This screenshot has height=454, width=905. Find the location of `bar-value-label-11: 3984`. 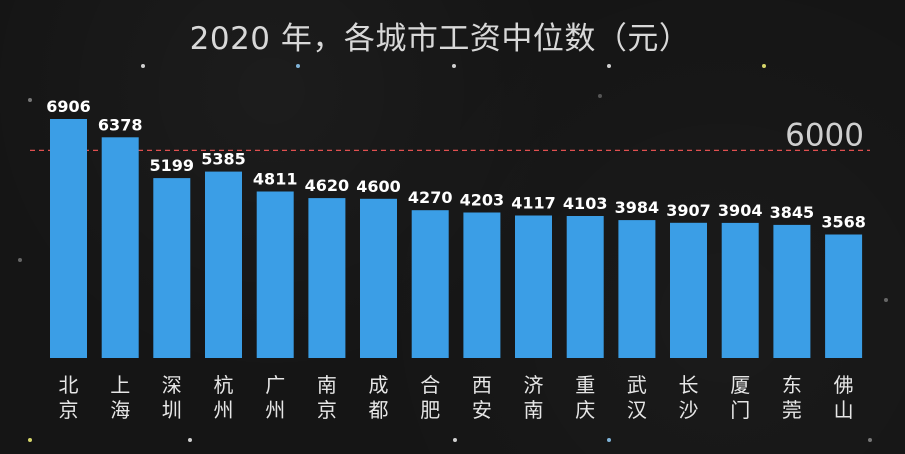

bar-value-label-11: 3984 is located at coordinates (637, 207).